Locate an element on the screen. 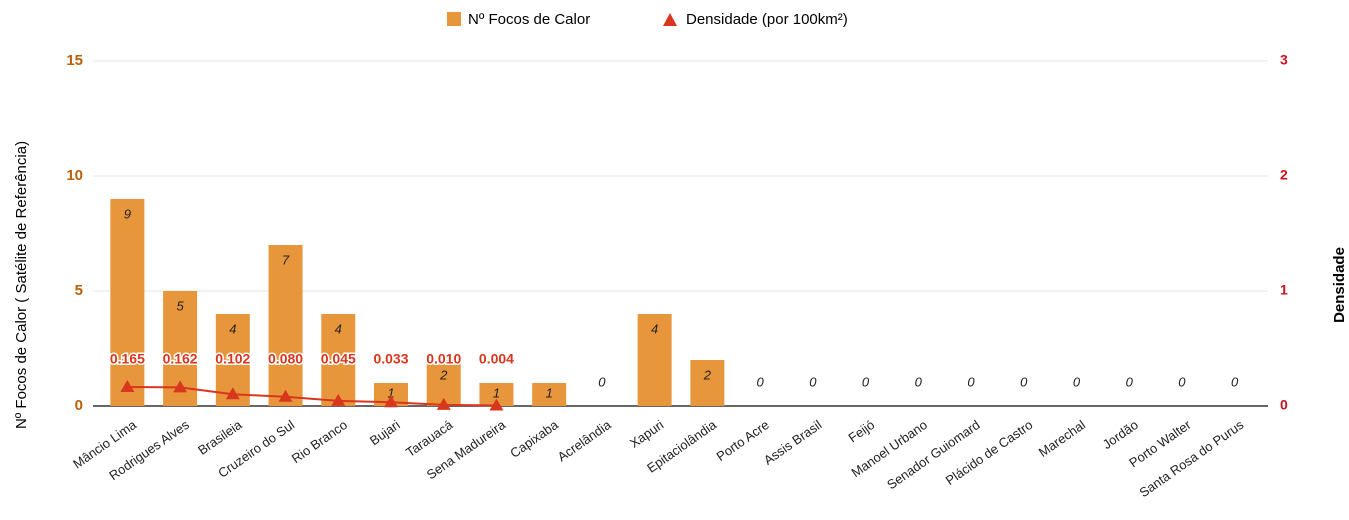 The image size is (1349, 520). y2-tick-label: 3 is located at coordinates (1284, 60).